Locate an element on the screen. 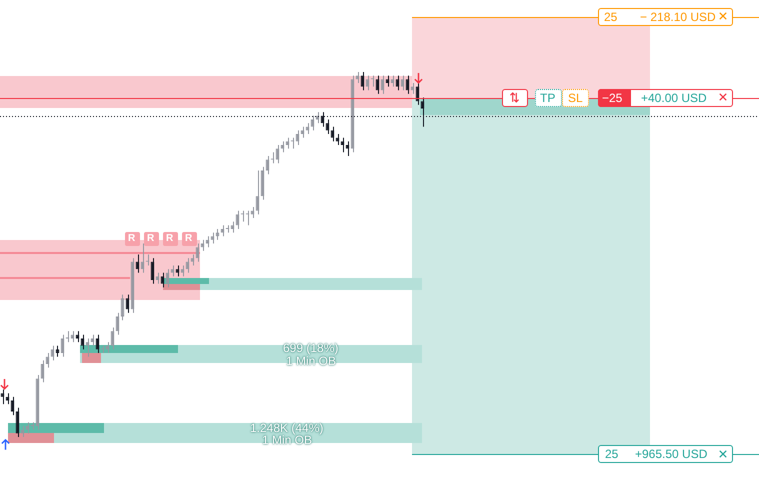 The height and width of the screenshot is (500, 759). text: TP is located at coordinates (548, 98).